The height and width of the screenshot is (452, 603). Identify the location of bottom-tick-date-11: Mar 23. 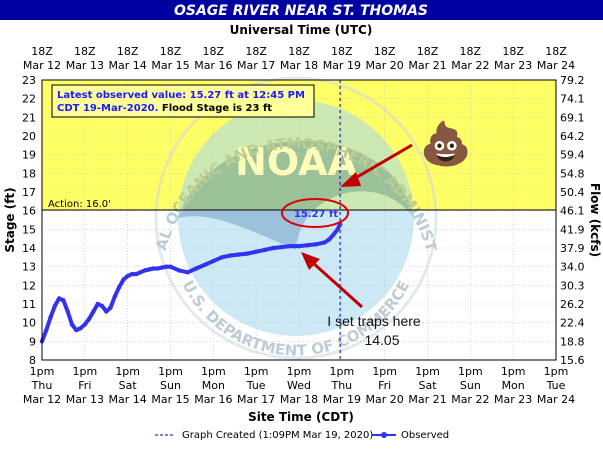
(513, 399).